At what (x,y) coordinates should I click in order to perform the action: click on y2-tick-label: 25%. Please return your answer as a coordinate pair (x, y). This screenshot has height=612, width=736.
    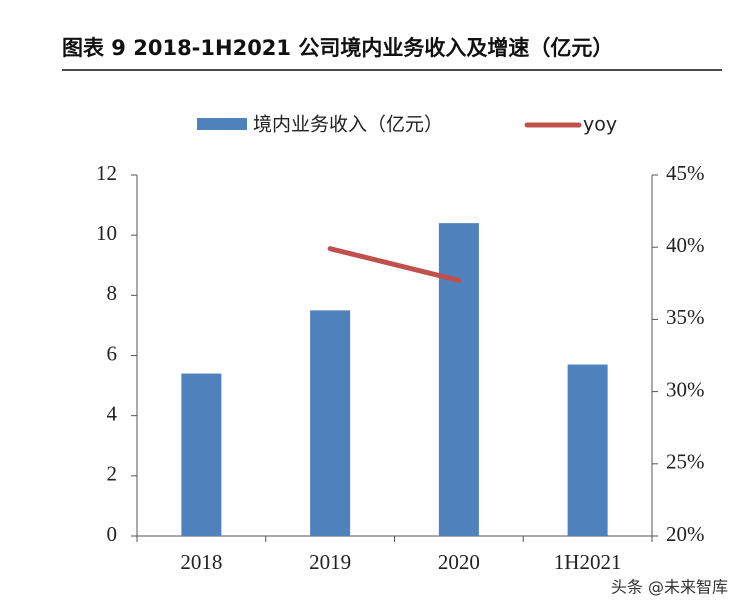
    Looking at the image, I should click on (685, 462).